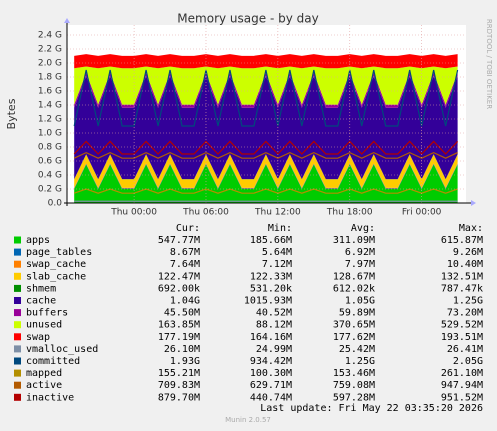 This screenshot has height=431, width=497. What do you see at coordinates (354, 373) in the screenshot?
I see `legend-stat: 153.46M` at bounding box center [354, 373].